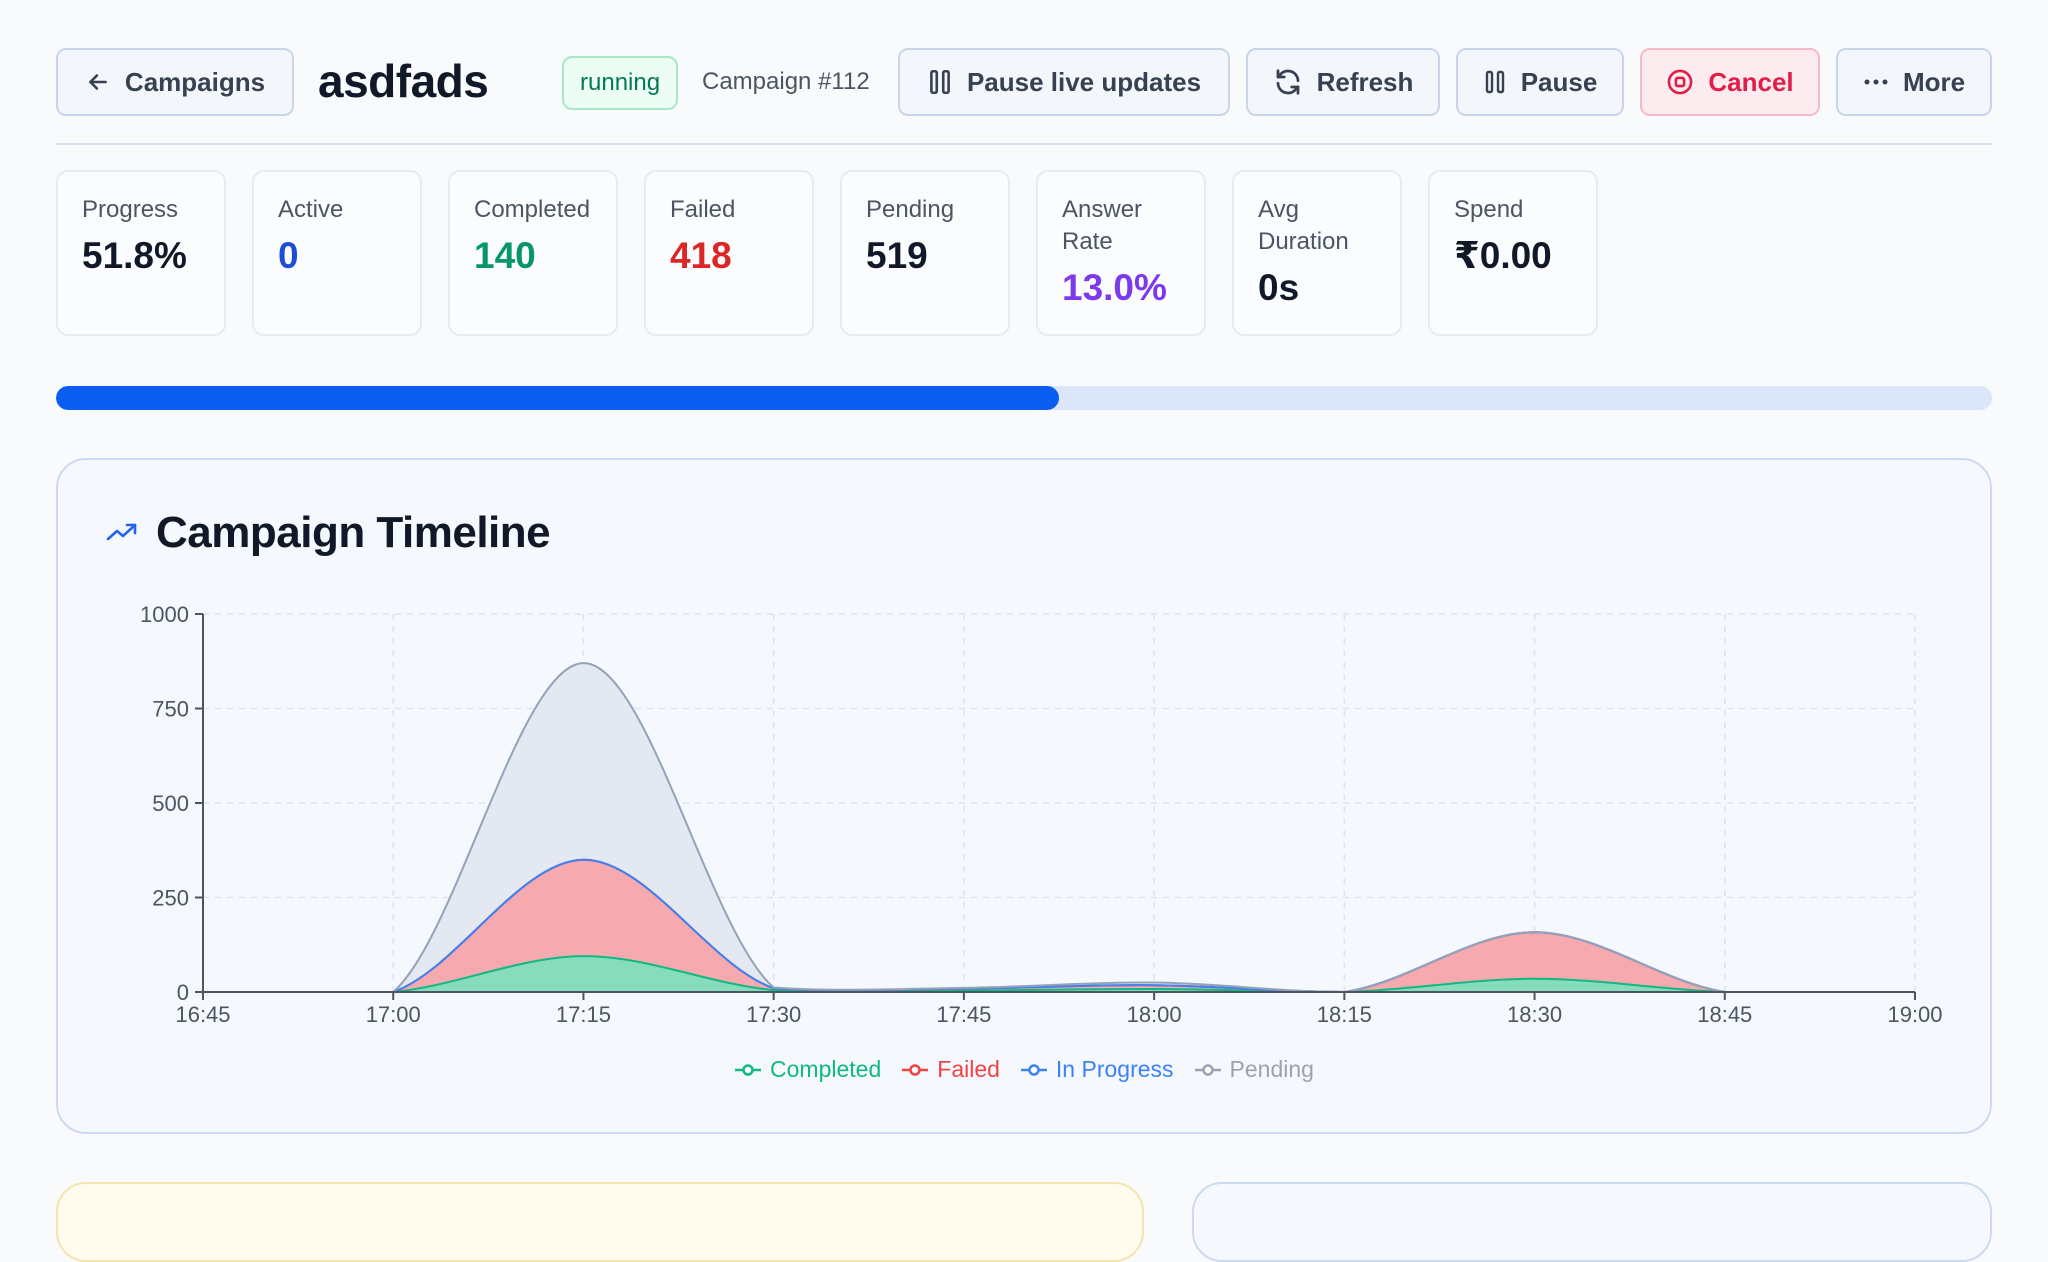 This screenshot has height=1262, width=2048. I want to click on pause-label: Pause, so click(1559, 81).